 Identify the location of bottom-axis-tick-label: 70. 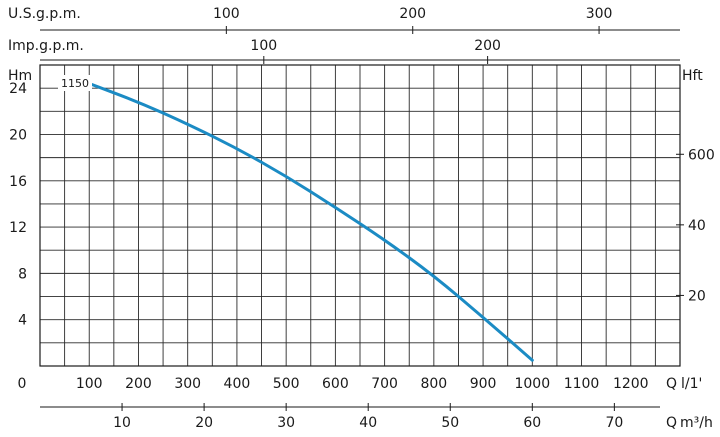
(614, 423).